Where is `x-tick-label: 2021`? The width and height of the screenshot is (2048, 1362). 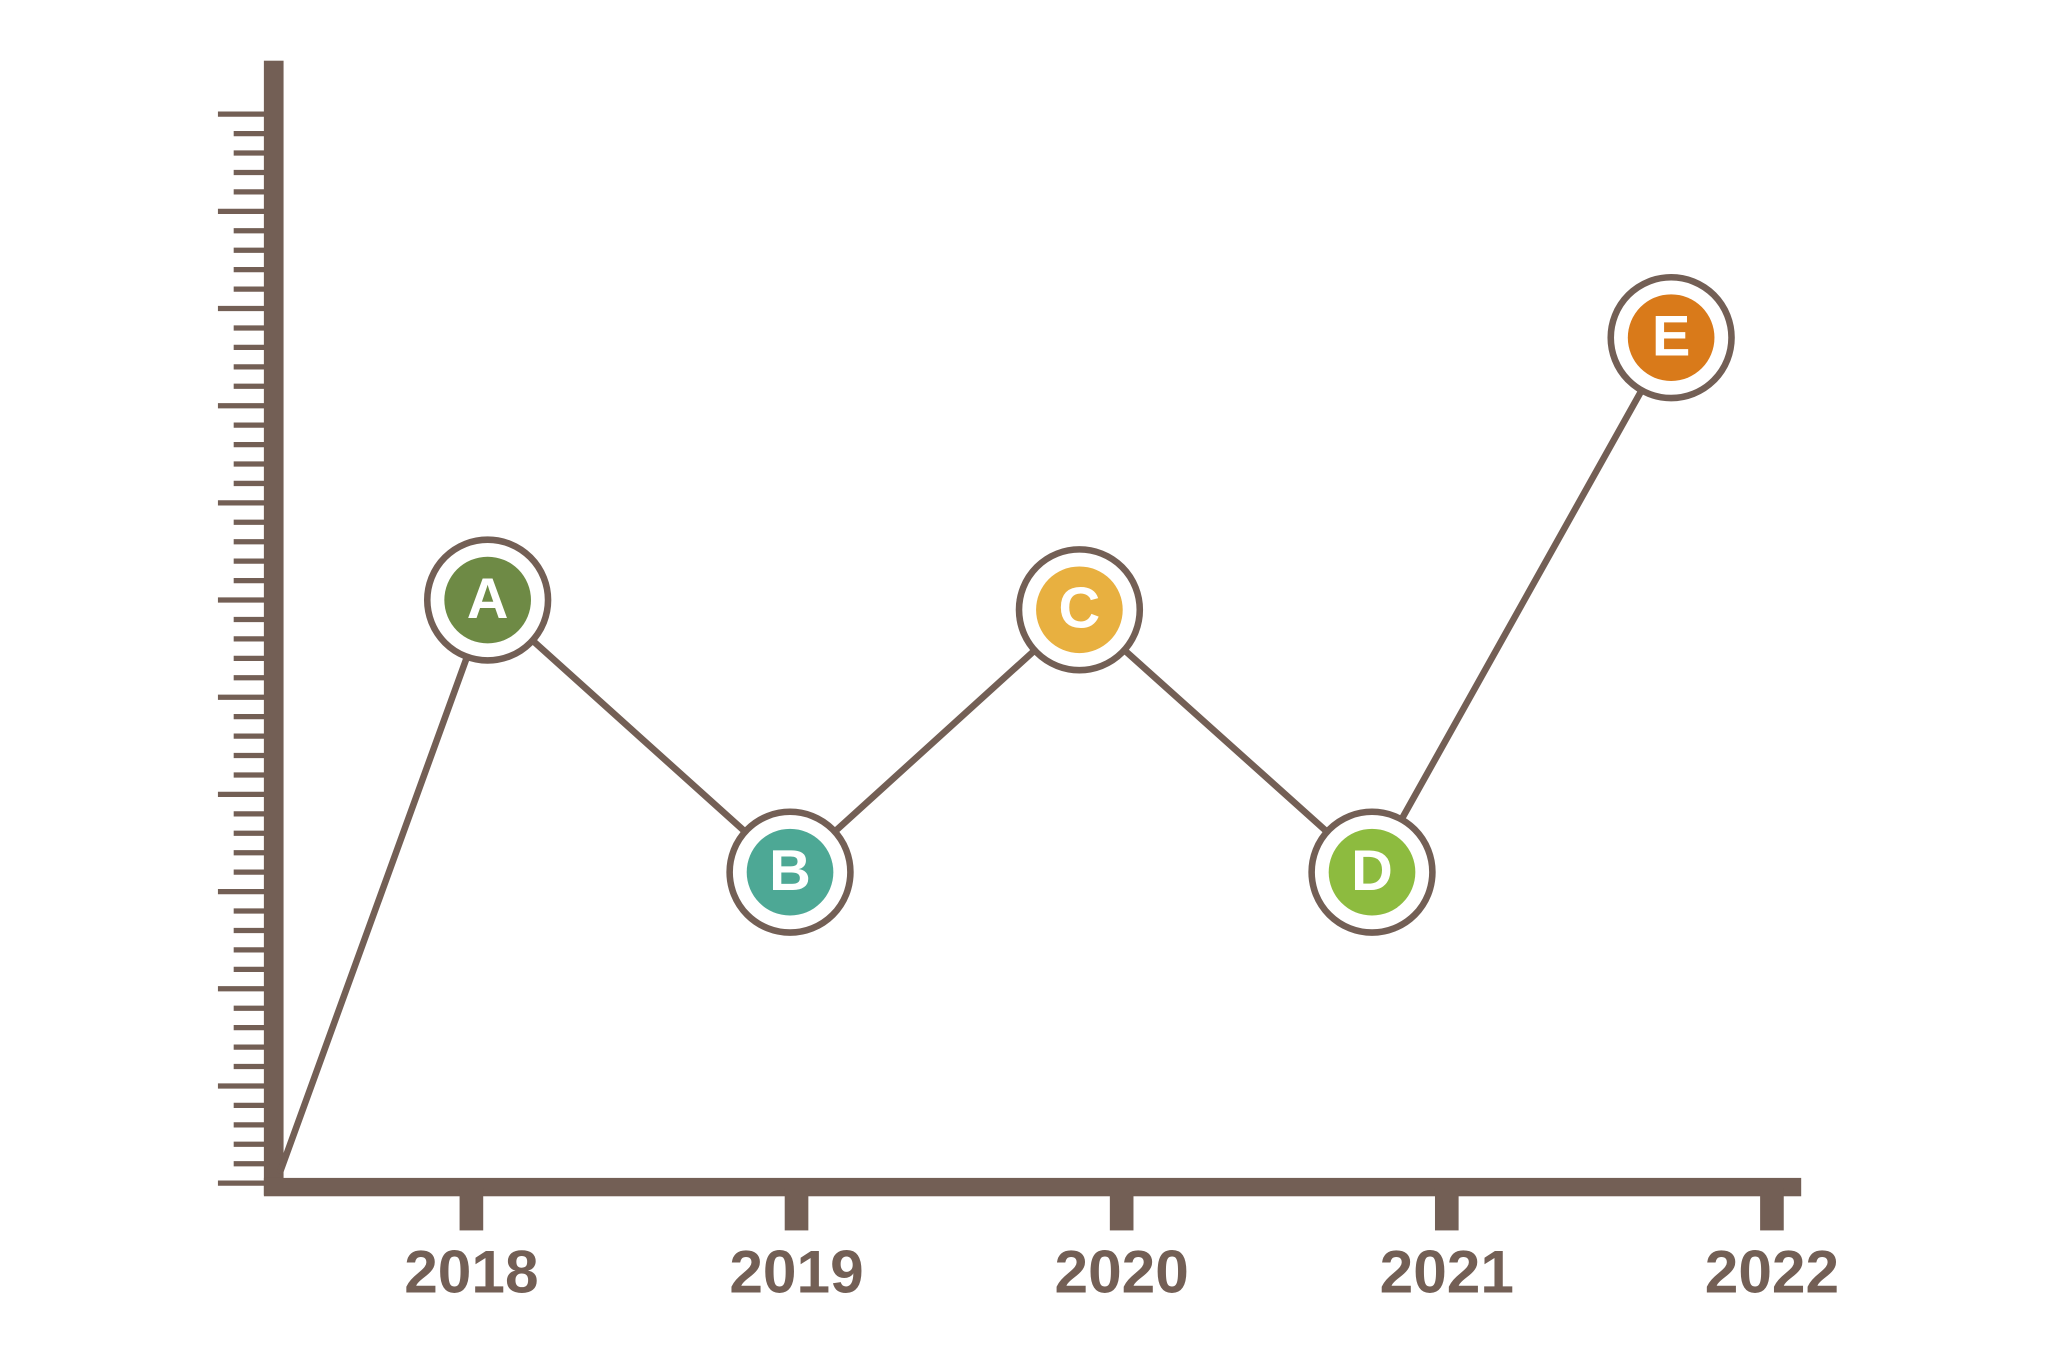
x-tick-label: 2021 is located at coordinates (1447, 1271).